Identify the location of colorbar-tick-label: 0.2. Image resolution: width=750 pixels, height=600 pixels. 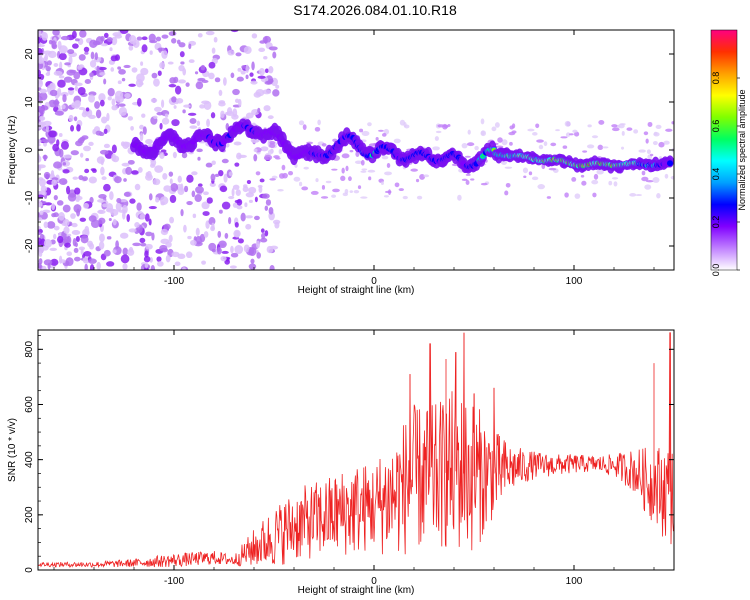
(716, 222).